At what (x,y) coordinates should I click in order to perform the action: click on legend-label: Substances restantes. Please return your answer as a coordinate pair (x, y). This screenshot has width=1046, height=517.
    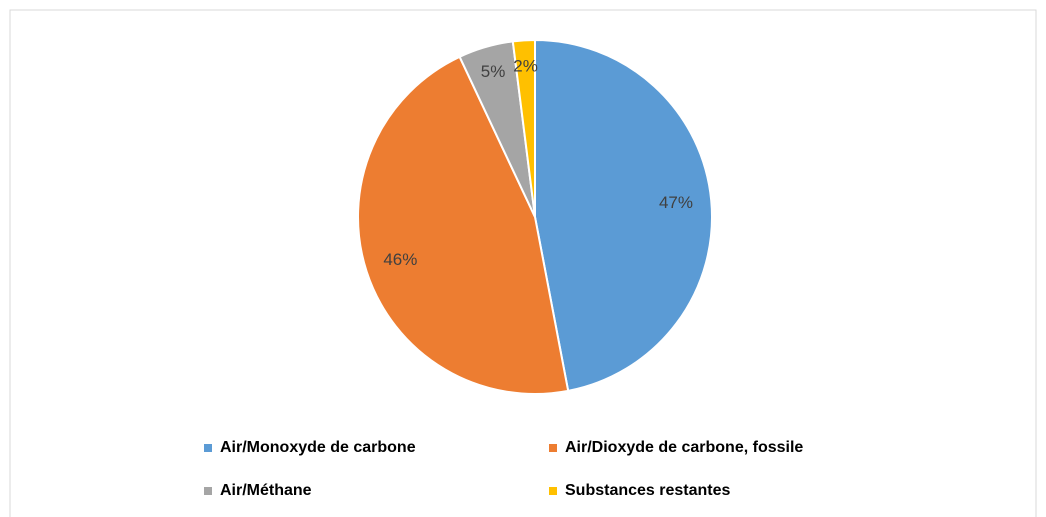
    Looking at the image, I should click on (648, 490).